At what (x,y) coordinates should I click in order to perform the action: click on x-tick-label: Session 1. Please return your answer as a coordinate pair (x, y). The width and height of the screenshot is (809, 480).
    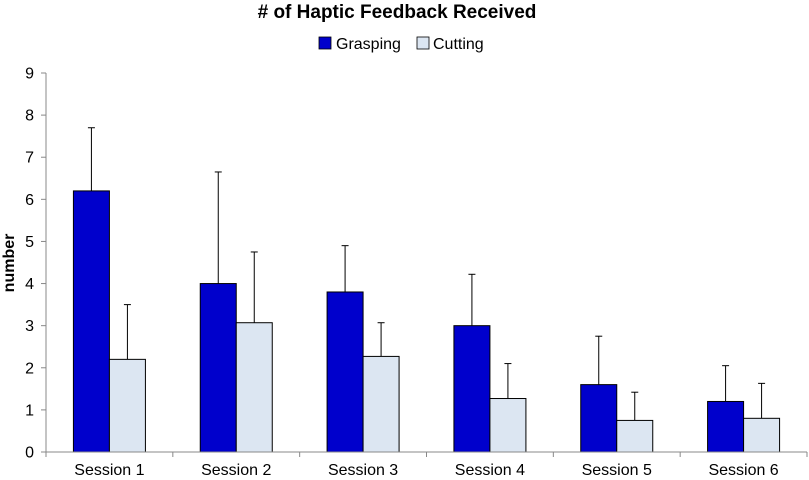
    Looking at the image, I should click on (109, 470).